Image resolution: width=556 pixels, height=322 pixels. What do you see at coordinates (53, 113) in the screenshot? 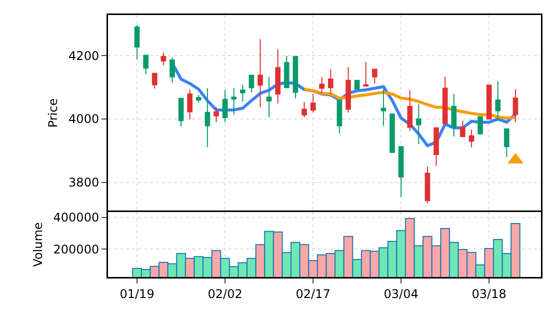
I see `y-axis-title: Price` at bounding box center [53, 113].